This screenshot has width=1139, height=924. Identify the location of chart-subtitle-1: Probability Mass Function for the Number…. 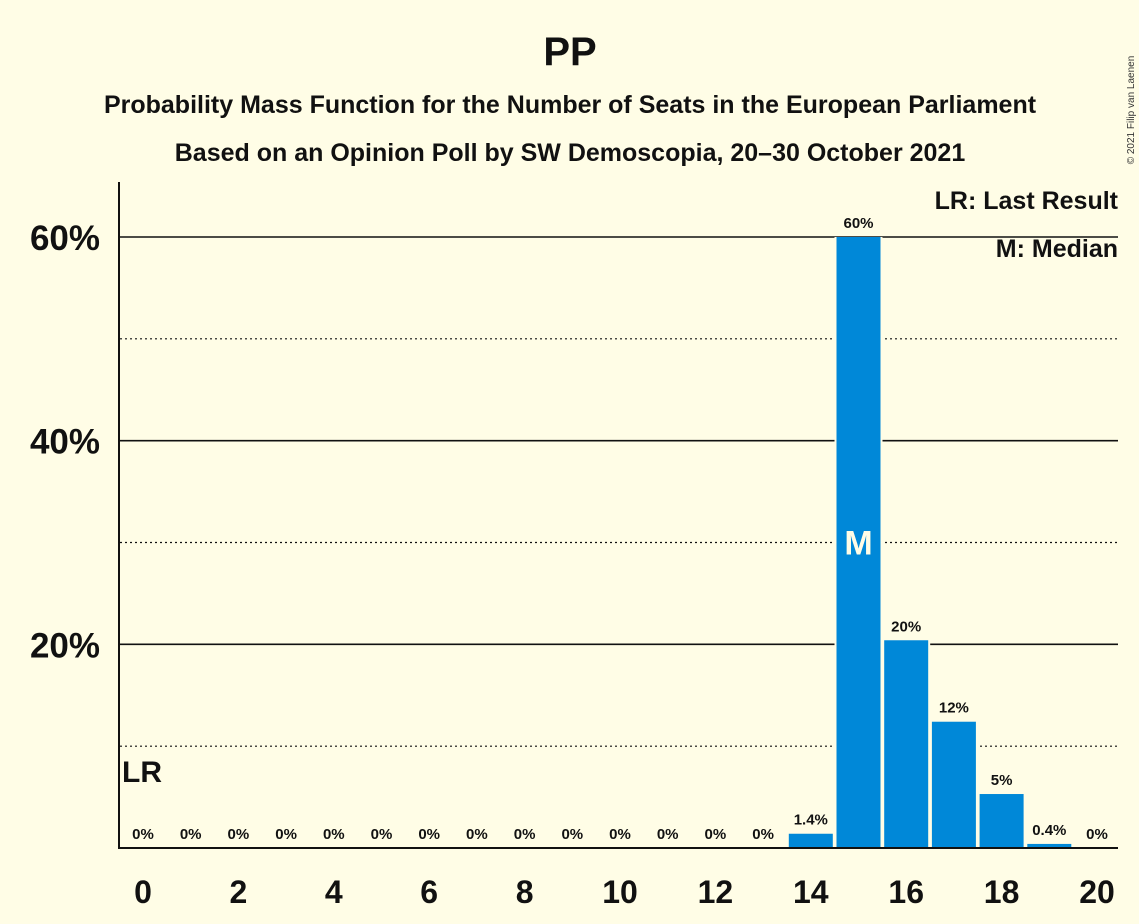
(570, 105).